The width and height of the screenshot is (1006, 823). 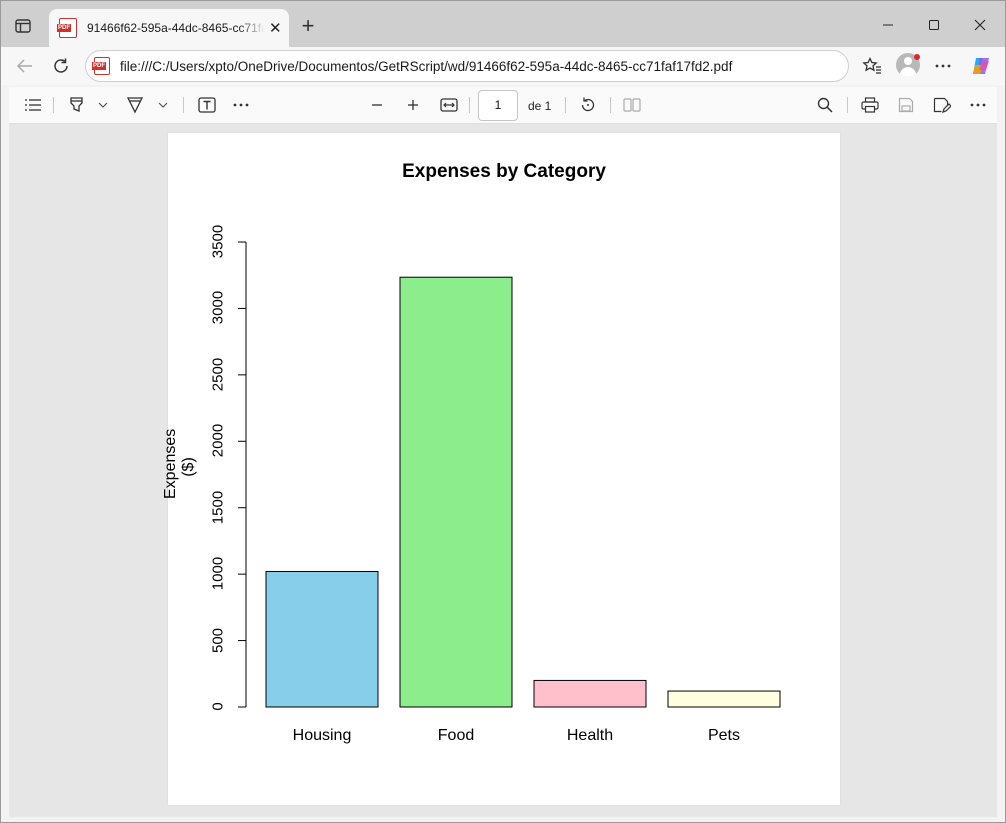 I want to click on rotate-icon, so click(x=588, y=104).